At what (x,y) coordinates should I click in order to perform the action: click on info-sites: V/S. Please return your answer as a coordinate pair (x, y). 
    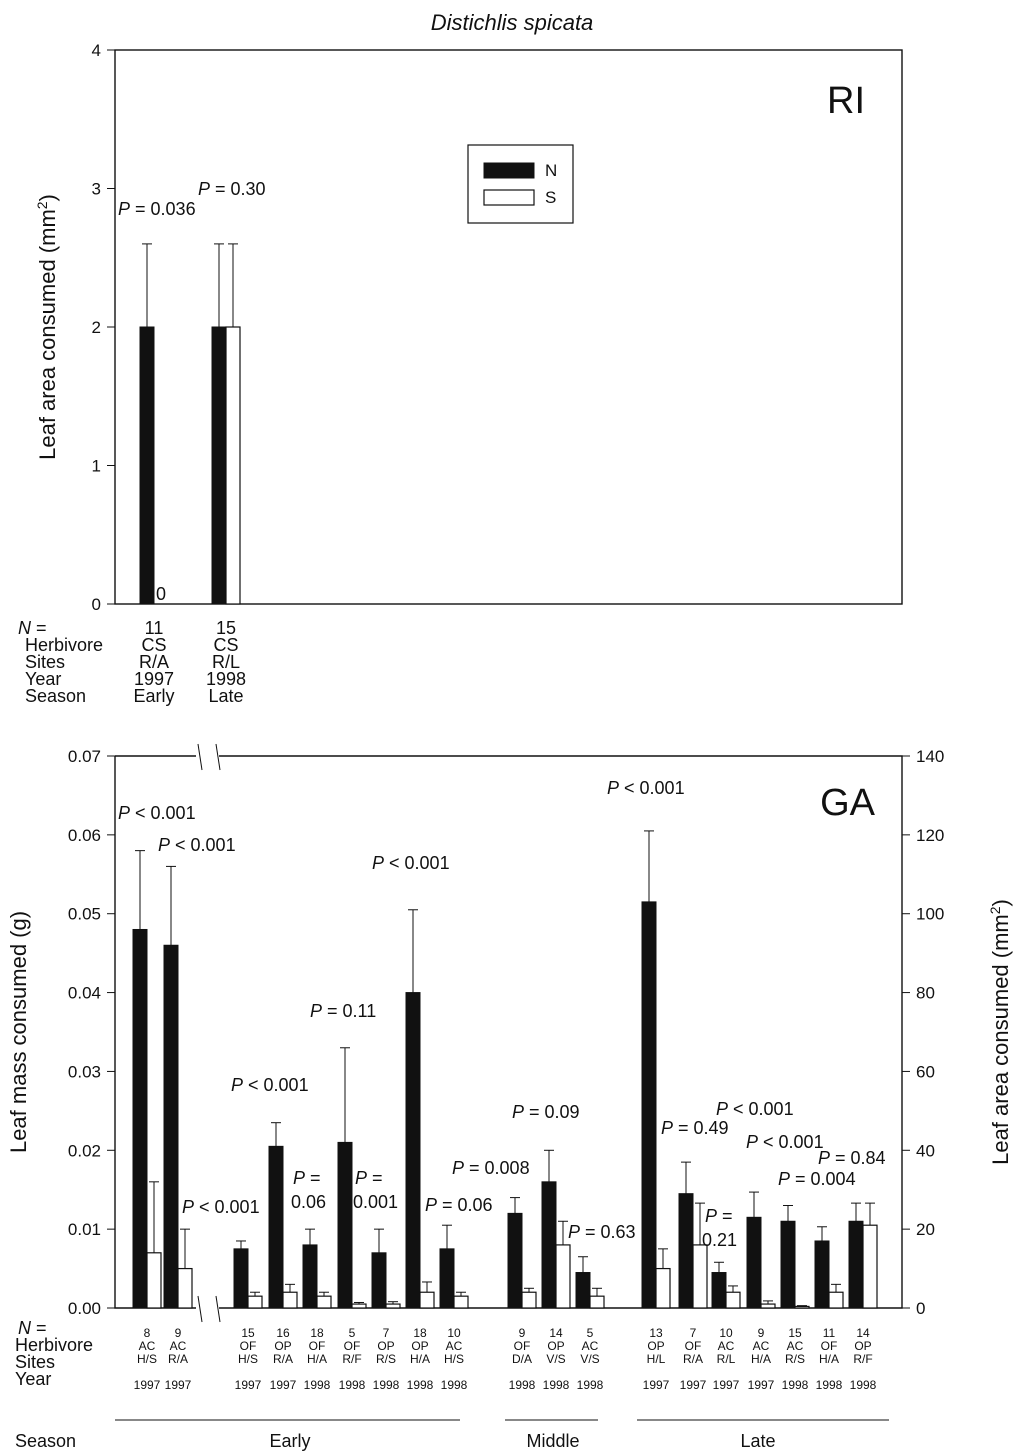
    Looking at the image, I should click on (589, 1359).